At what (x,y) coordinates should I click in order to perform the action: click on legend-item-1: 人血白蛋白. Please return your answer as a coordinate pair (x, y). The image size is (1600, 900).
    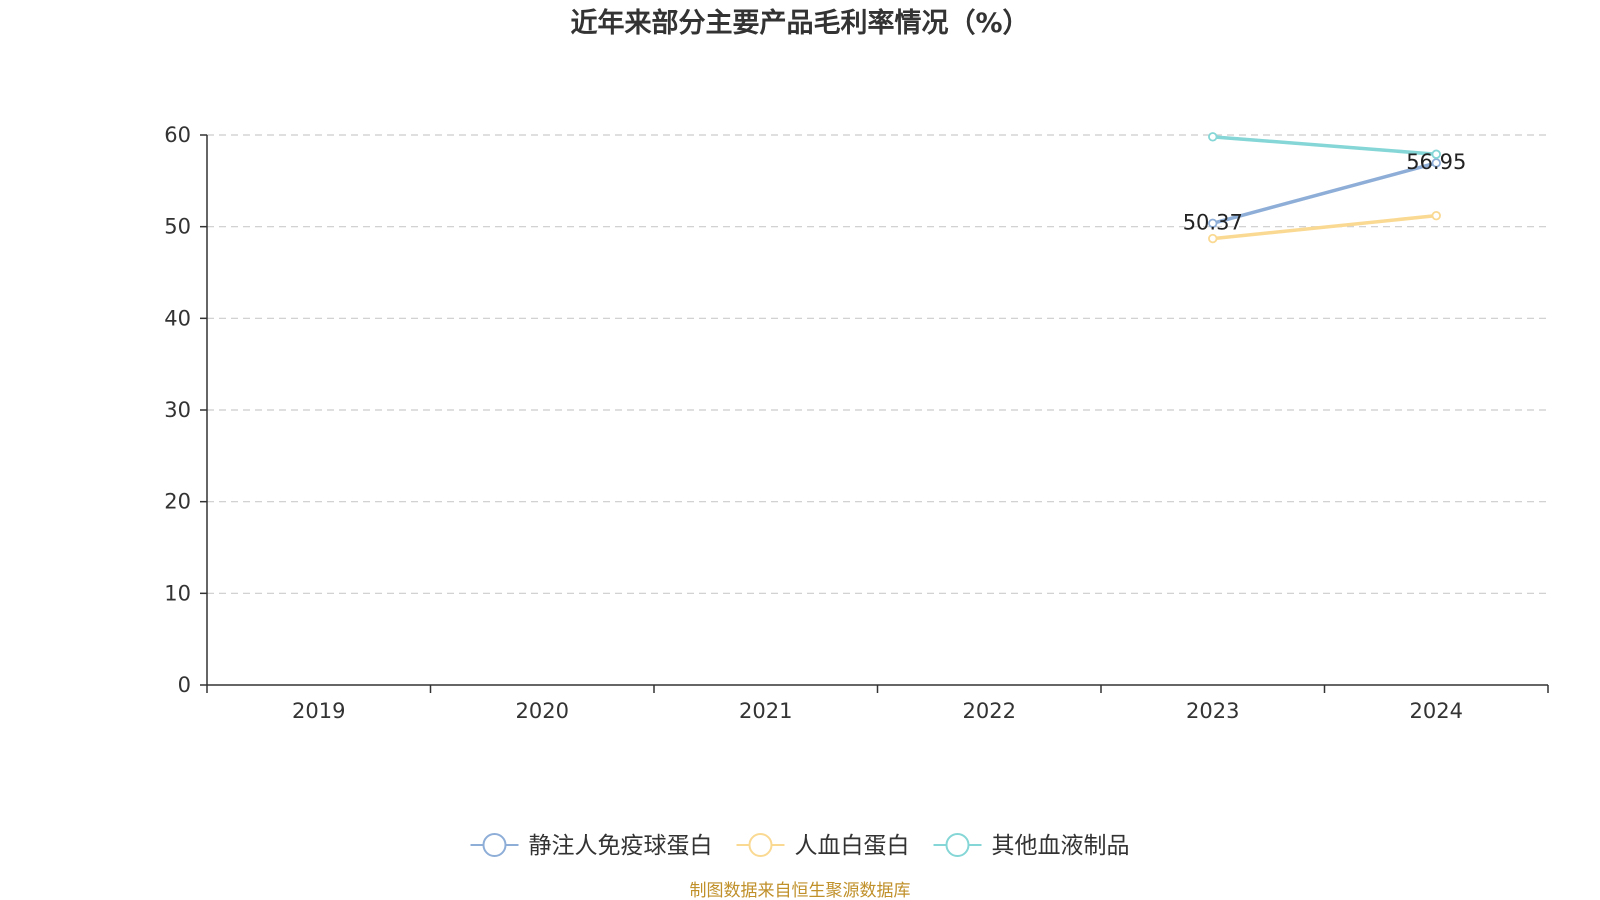
    Looking at the image, I should click on (823, 846).